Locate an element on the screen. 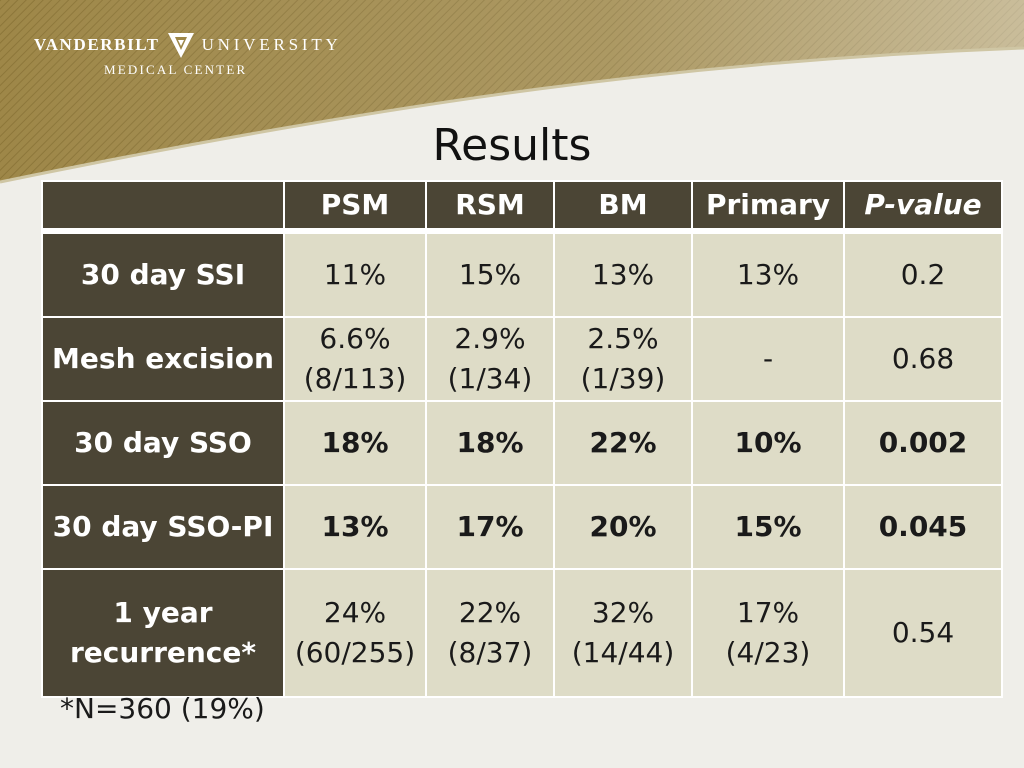 Image resolution: width=1024 pixels, height=768 pixels. cell-sso-pi-bm: 20% is located at coordinates (623, 527).